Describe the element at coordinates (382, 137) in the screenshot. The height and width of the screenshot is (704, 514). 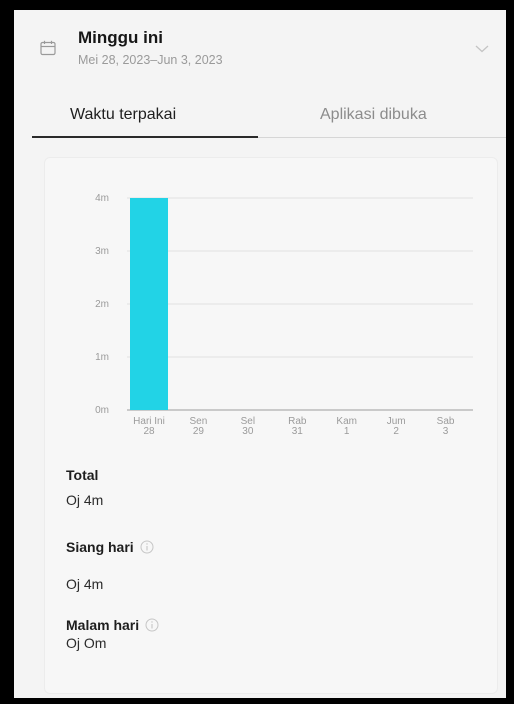
I see `tab-divider` at that location.